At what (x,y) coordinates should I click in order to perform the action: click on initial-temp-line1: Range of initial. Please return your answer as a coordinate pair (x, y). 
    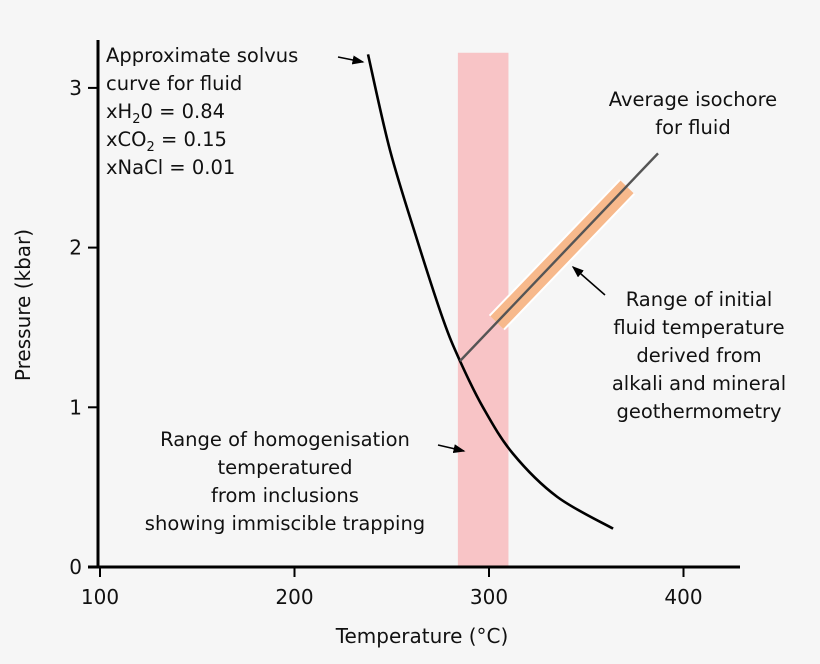
    Looking at the image, I should click on (699, 299).